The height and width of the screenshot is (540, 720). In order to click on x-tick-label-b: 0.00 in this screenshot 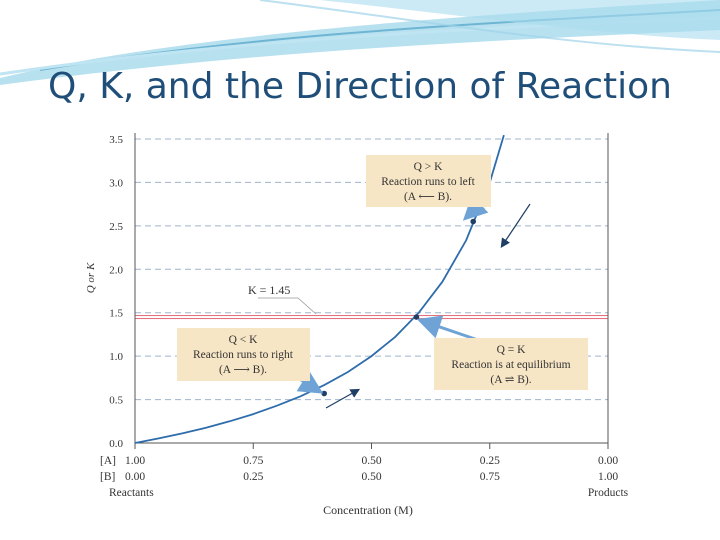, I will do `click(135, 477)`.